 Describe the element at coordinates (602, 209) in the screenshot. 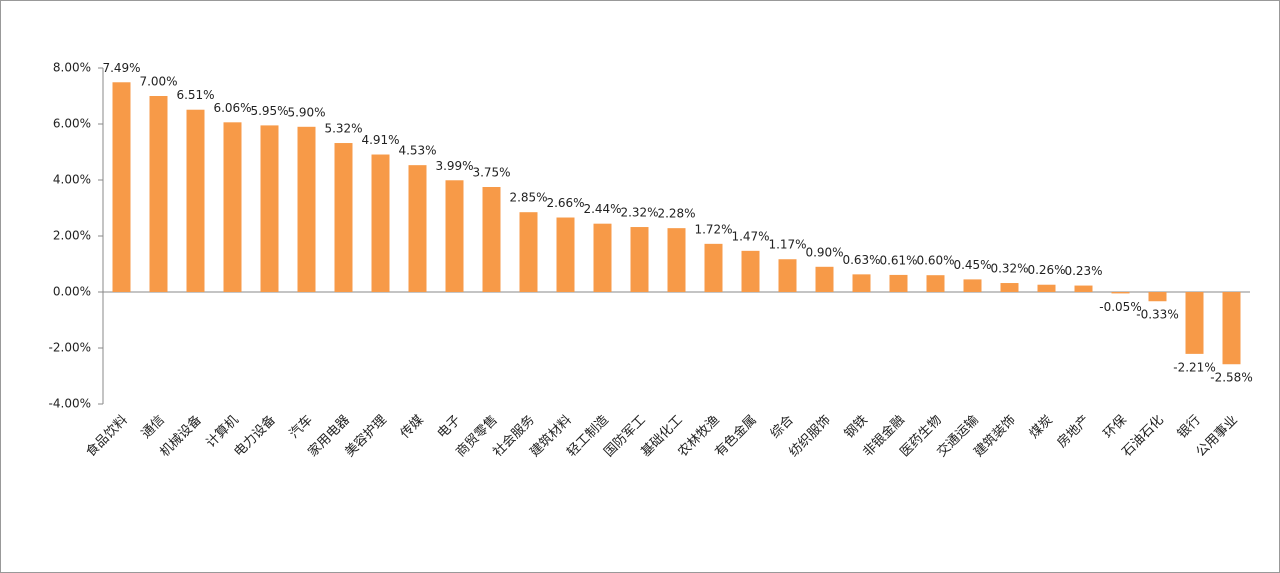

I see `value-label: 2.44%` at that location.